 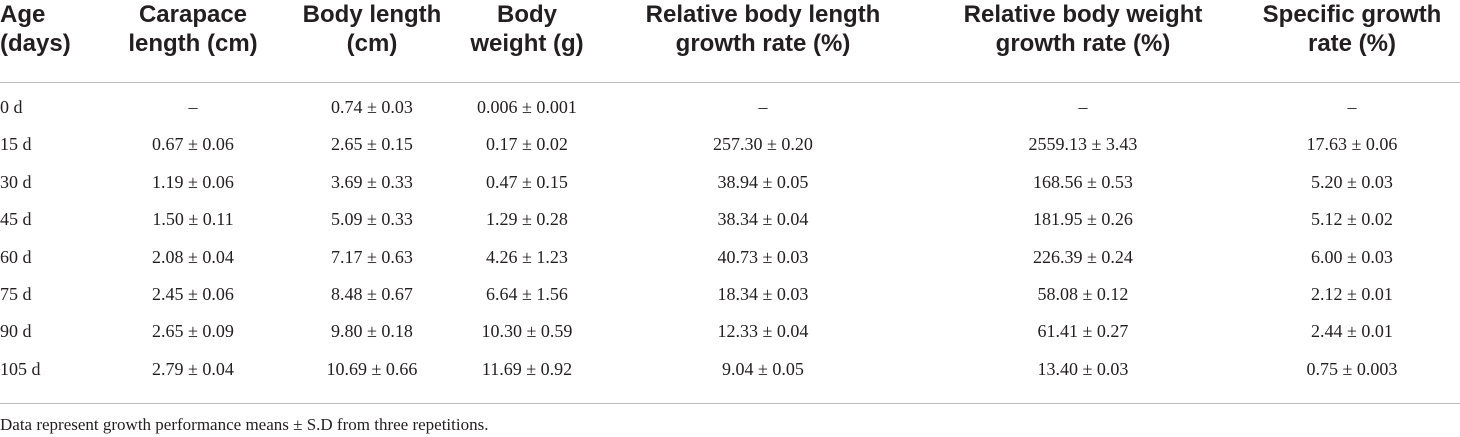 I want to click on table-cell: 8.48 ± 0.67, so click(x=372, y=294).